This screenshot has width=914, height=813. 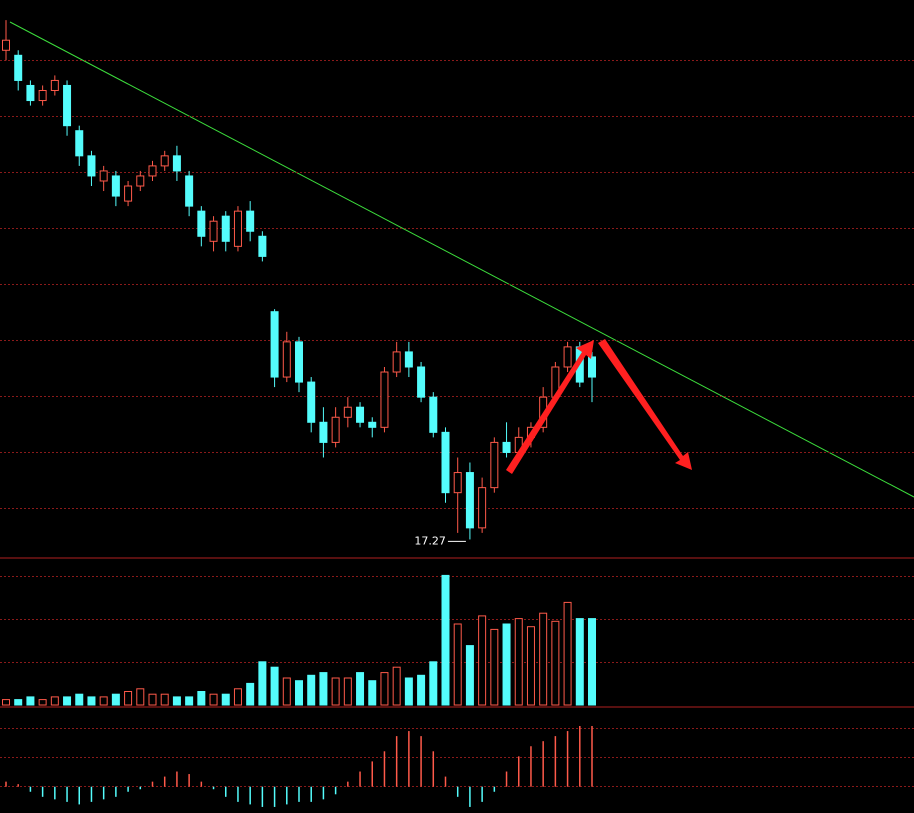 I want to click on down-arrow, so click(x=645, y=404).